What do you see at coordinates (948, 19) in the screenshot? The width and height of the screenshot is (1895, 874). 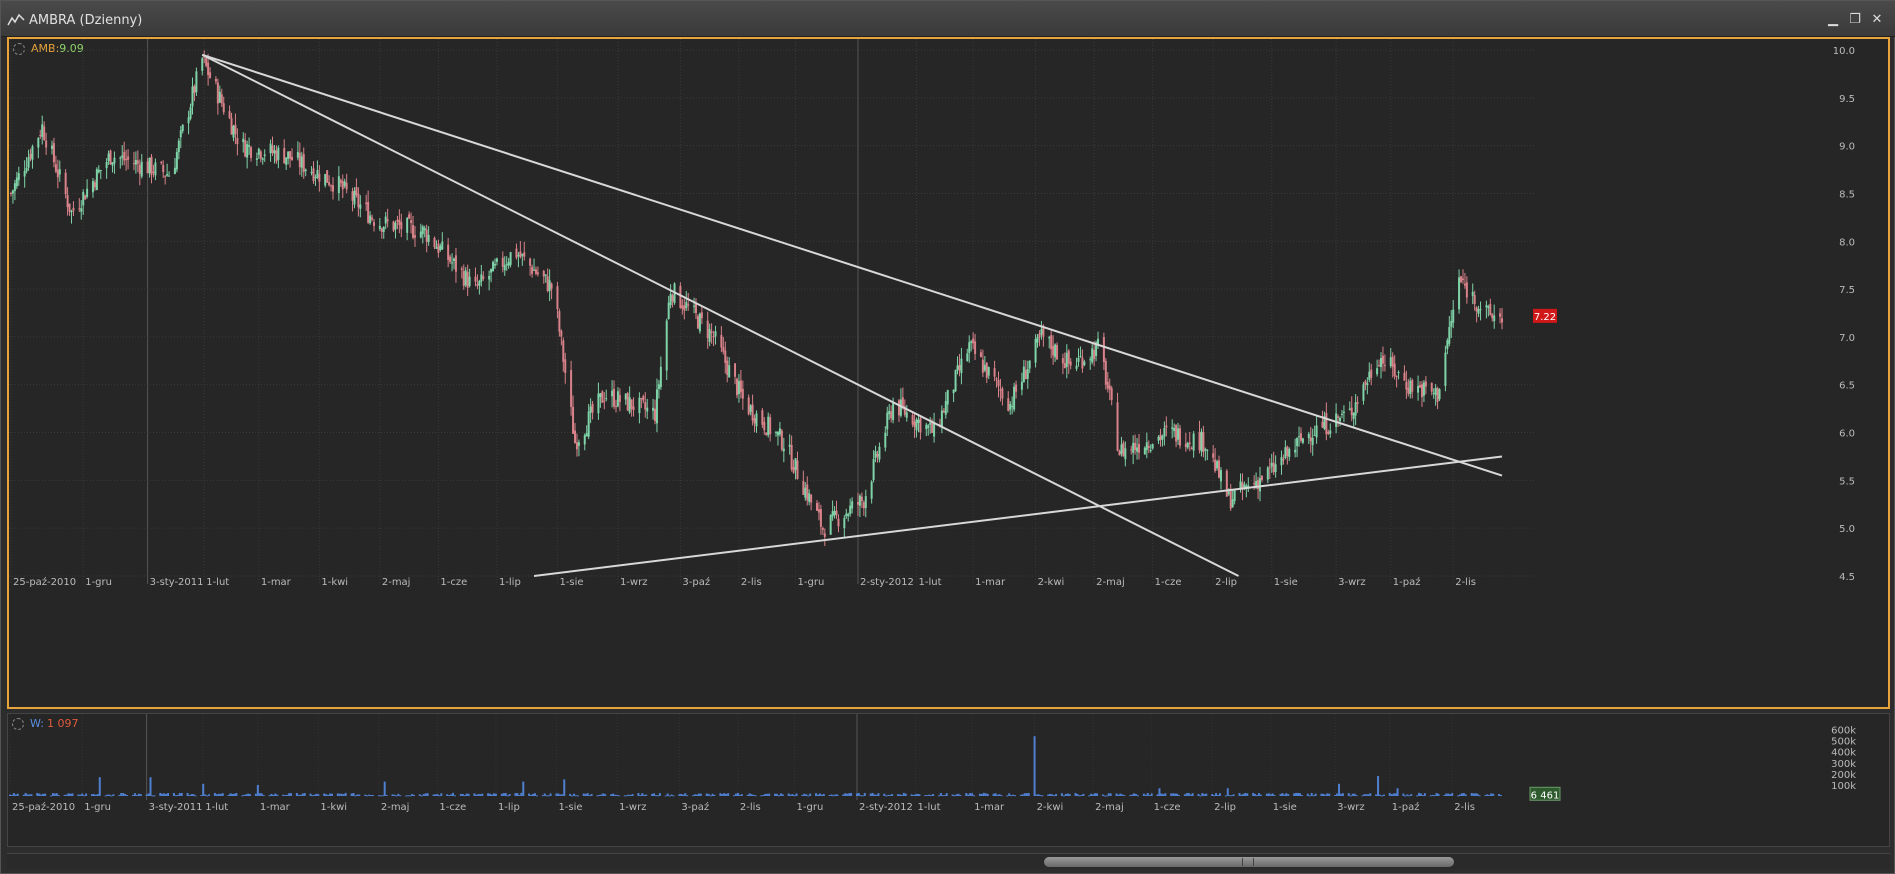 I see `title-bar: AMBRA (Dzienny) ▁ ❐ ✕` at bounding box center [948, 19].